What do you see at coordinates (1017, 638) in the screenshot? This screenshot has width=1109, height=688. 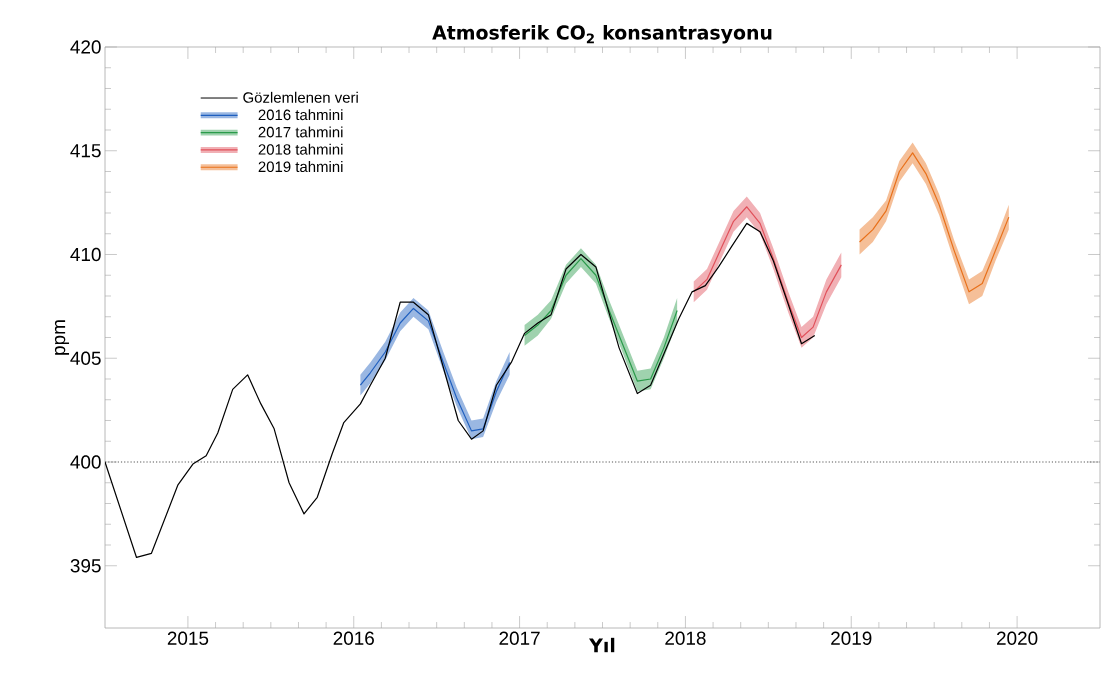 I see `x-tick-label: 2020` at bounding box center [1017, 638].